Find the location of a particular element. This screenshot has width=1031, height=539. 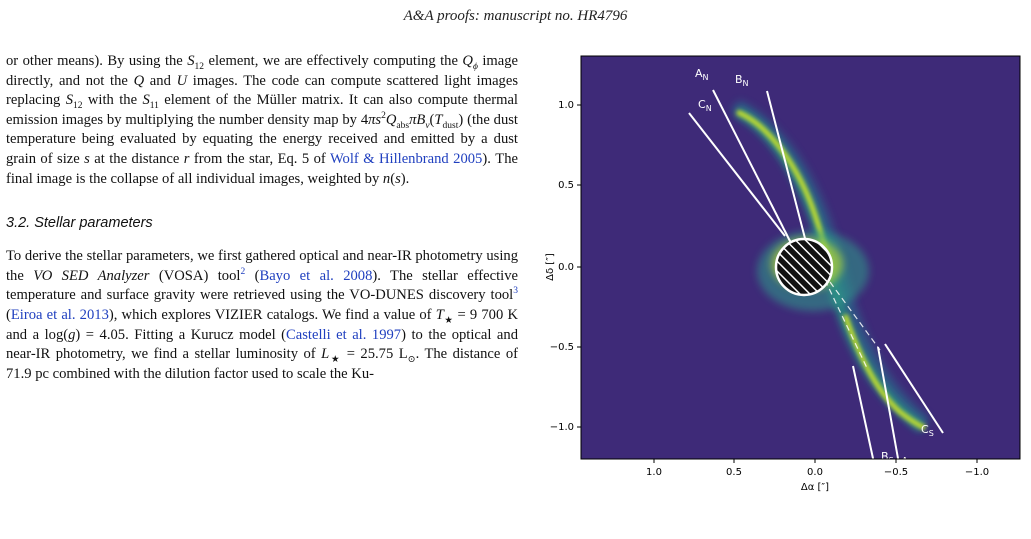

x-axis-label: Δα [″] is located at coordinates (815, 487).